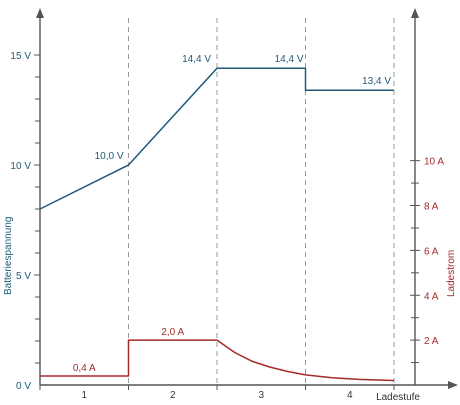  Describe the element at coordinates (84, 368) in the screenshot. I see `value-label: 0,4 A` at that location.